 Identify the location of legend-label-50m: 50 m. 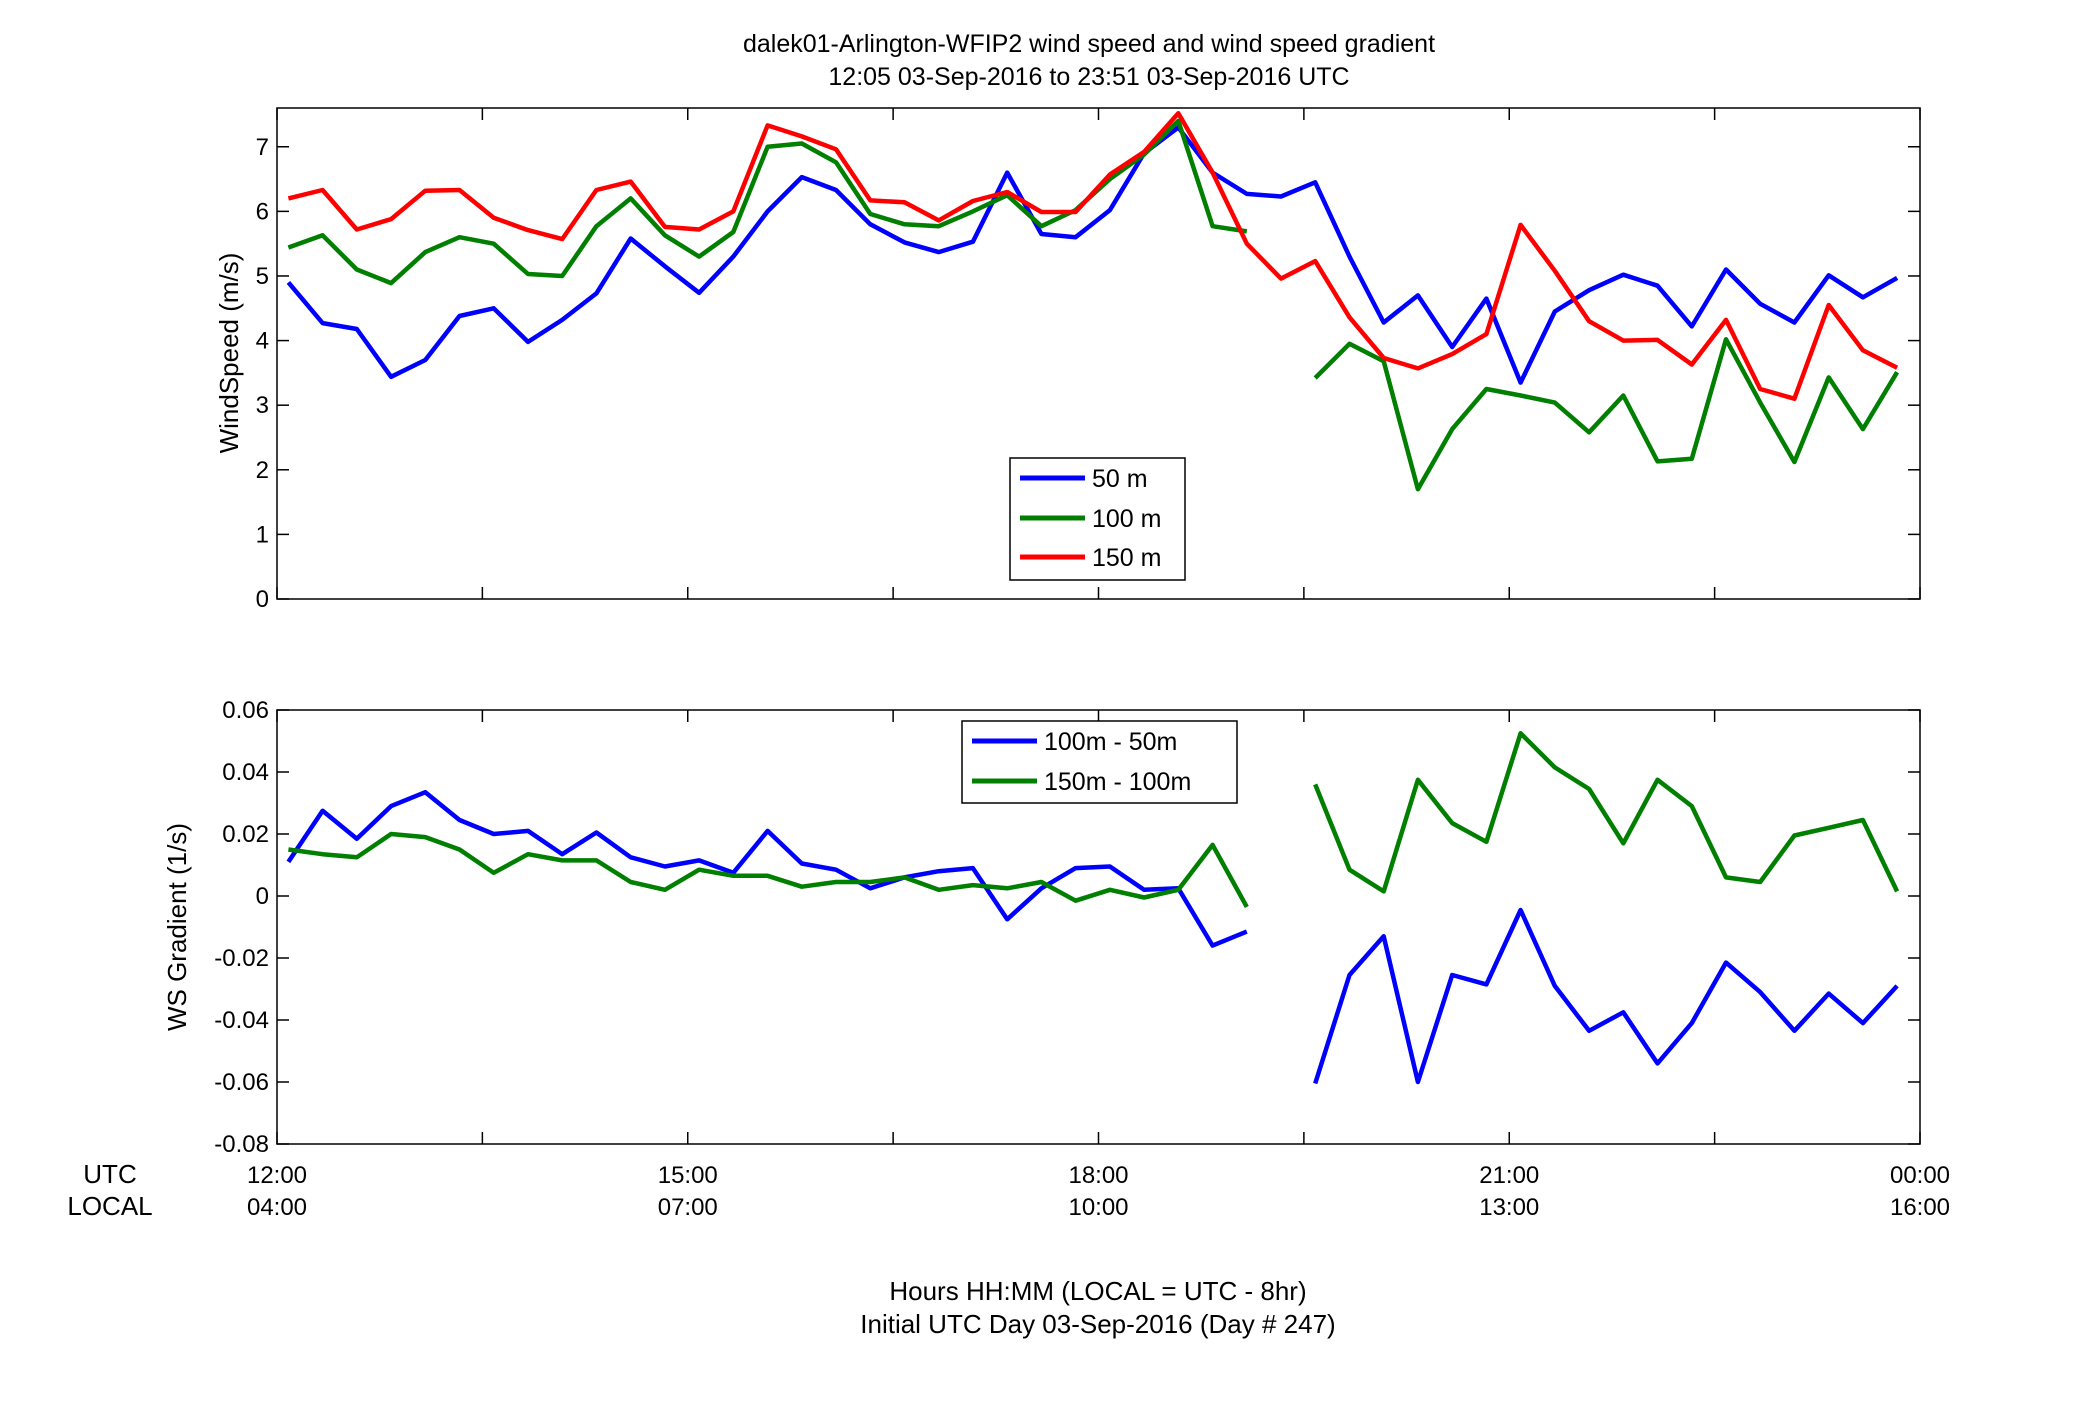
(1120, 479).